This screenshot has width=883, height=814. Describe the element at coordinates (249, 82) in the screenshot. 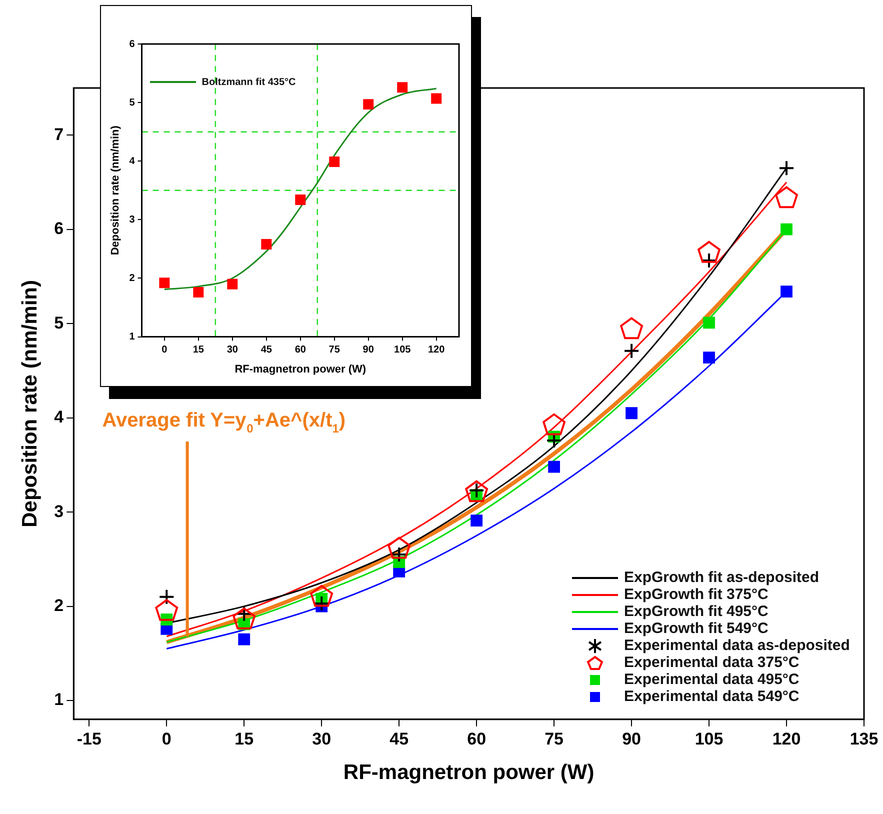

I see `legend-label: Boltzmann fit 435°C` at that location.